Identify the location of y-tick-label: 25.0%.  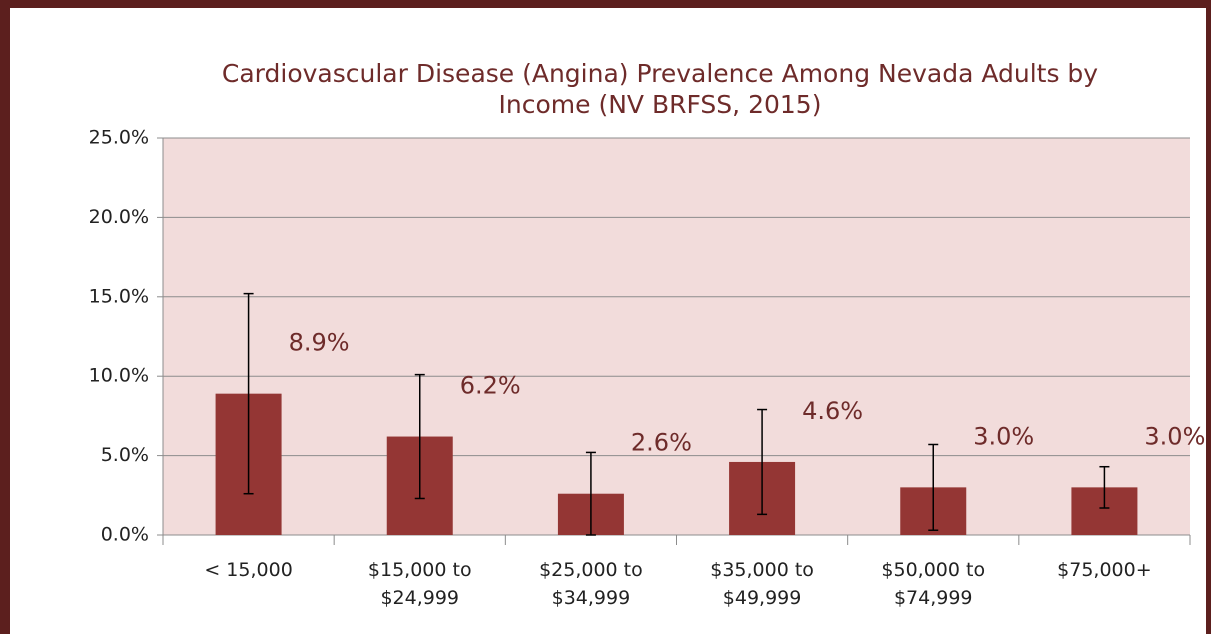
(119, 138).